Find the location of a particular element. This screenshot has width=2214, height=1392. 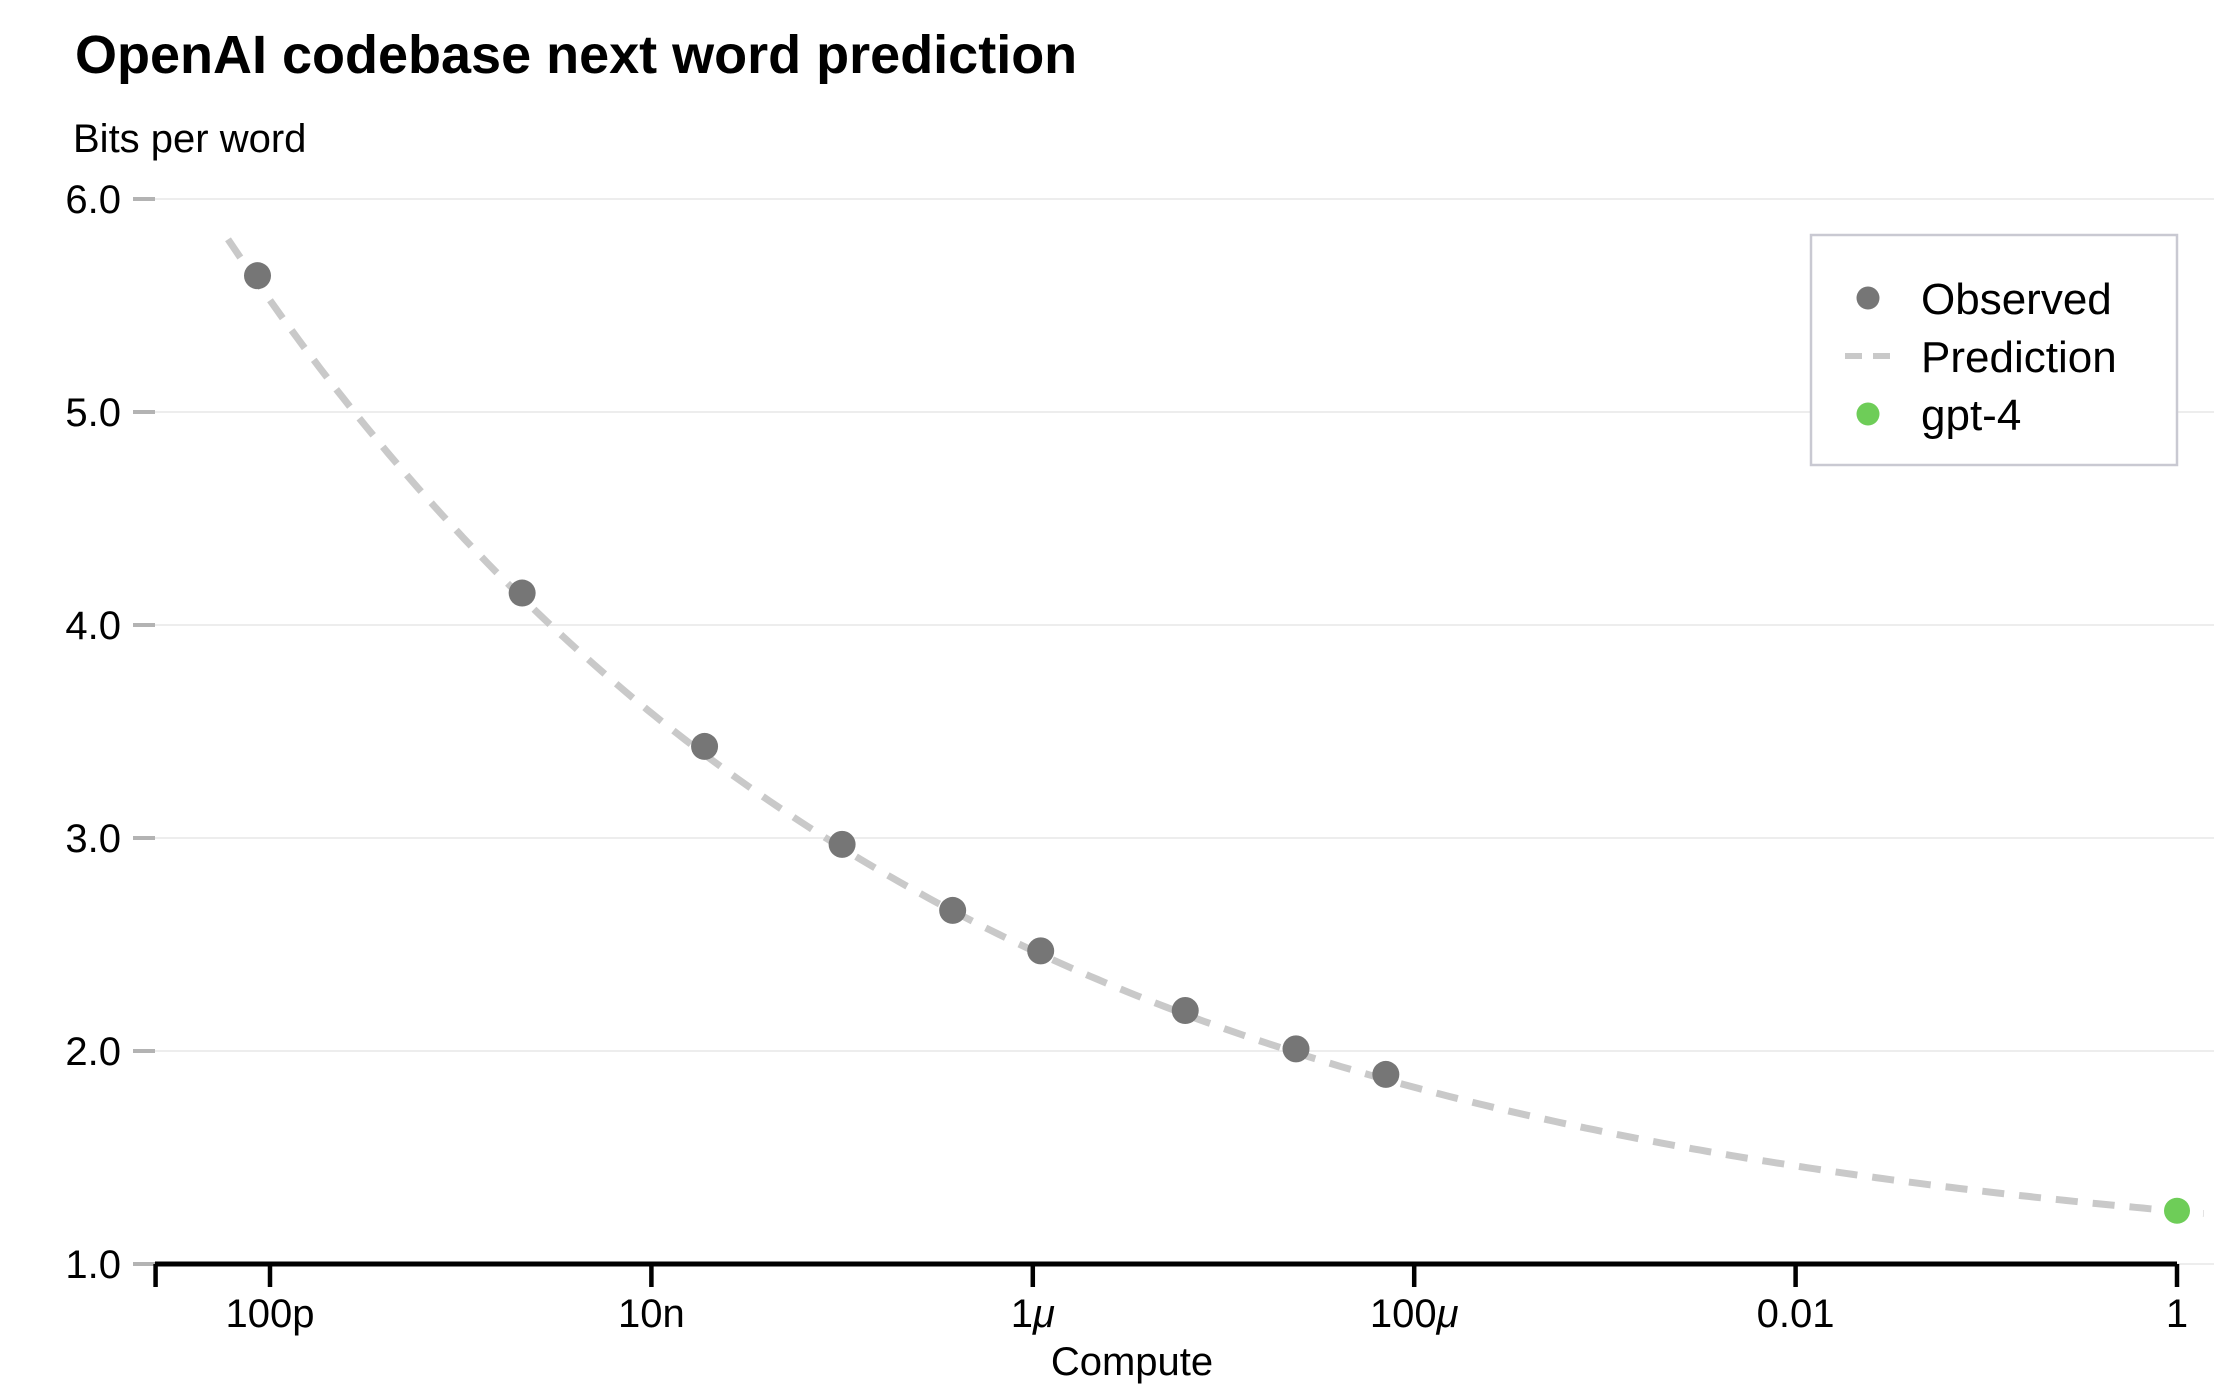

legend-item-prediction: Prediction is located at coordinates (1981, 357).